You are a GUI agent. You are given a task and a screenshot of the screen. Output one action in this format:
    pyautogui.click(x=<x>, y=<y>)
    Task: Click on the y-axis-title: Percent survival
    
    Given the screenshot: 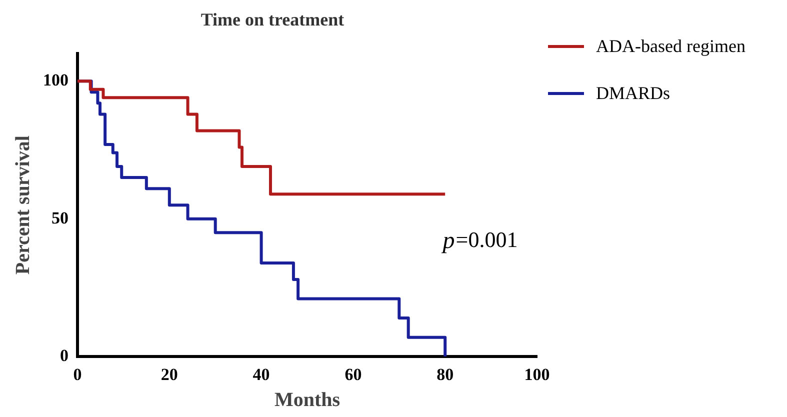 What is the action you would take?
    pyautogui.click(x=23, y=205)
    